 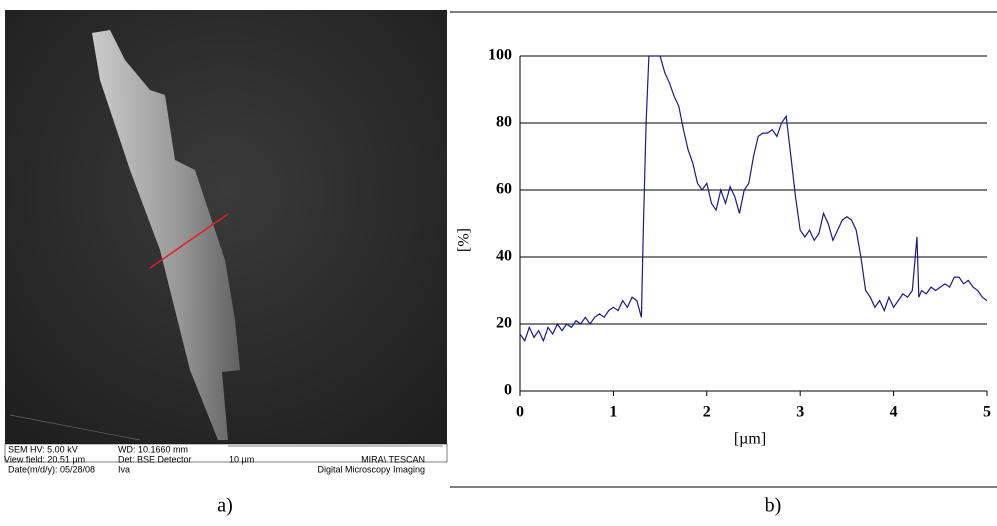 What do you see at coordinates (773, 506) in the screenshot?
I see `caption: b)` at bounding box center [773, 506].